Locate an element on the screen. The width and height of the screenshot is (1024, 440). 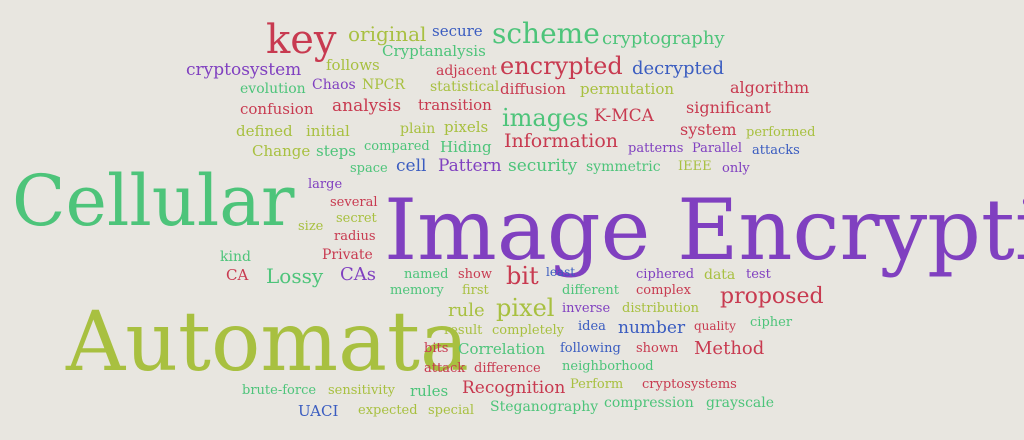
word-quality: quality is located at coordinates (715, 326).